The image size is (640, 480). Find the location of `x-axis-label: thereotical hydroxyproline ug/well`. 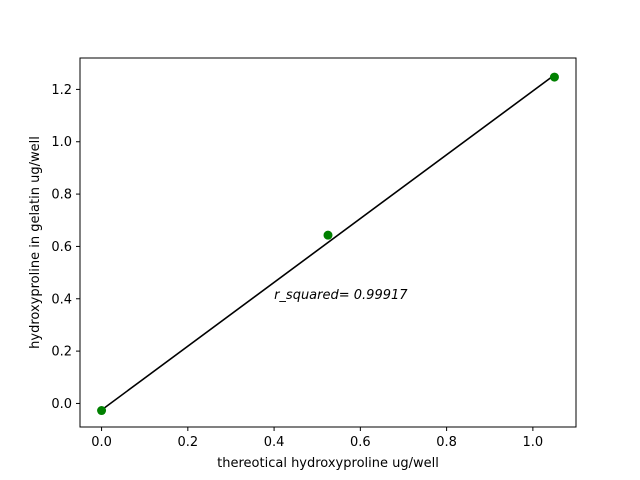

x-axis-label: thereotical hydroxyproline ug/well is located at coordinates (328, 463).